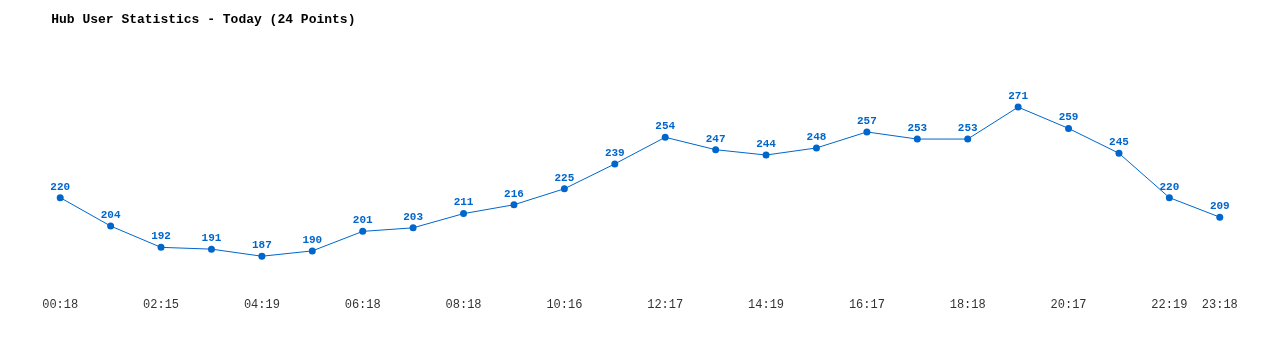 The width and height of the screenshot is (1280, 350). Describe the element at coordinates (312, 239) in the screenshot. I see `data-label: 190` at that location.